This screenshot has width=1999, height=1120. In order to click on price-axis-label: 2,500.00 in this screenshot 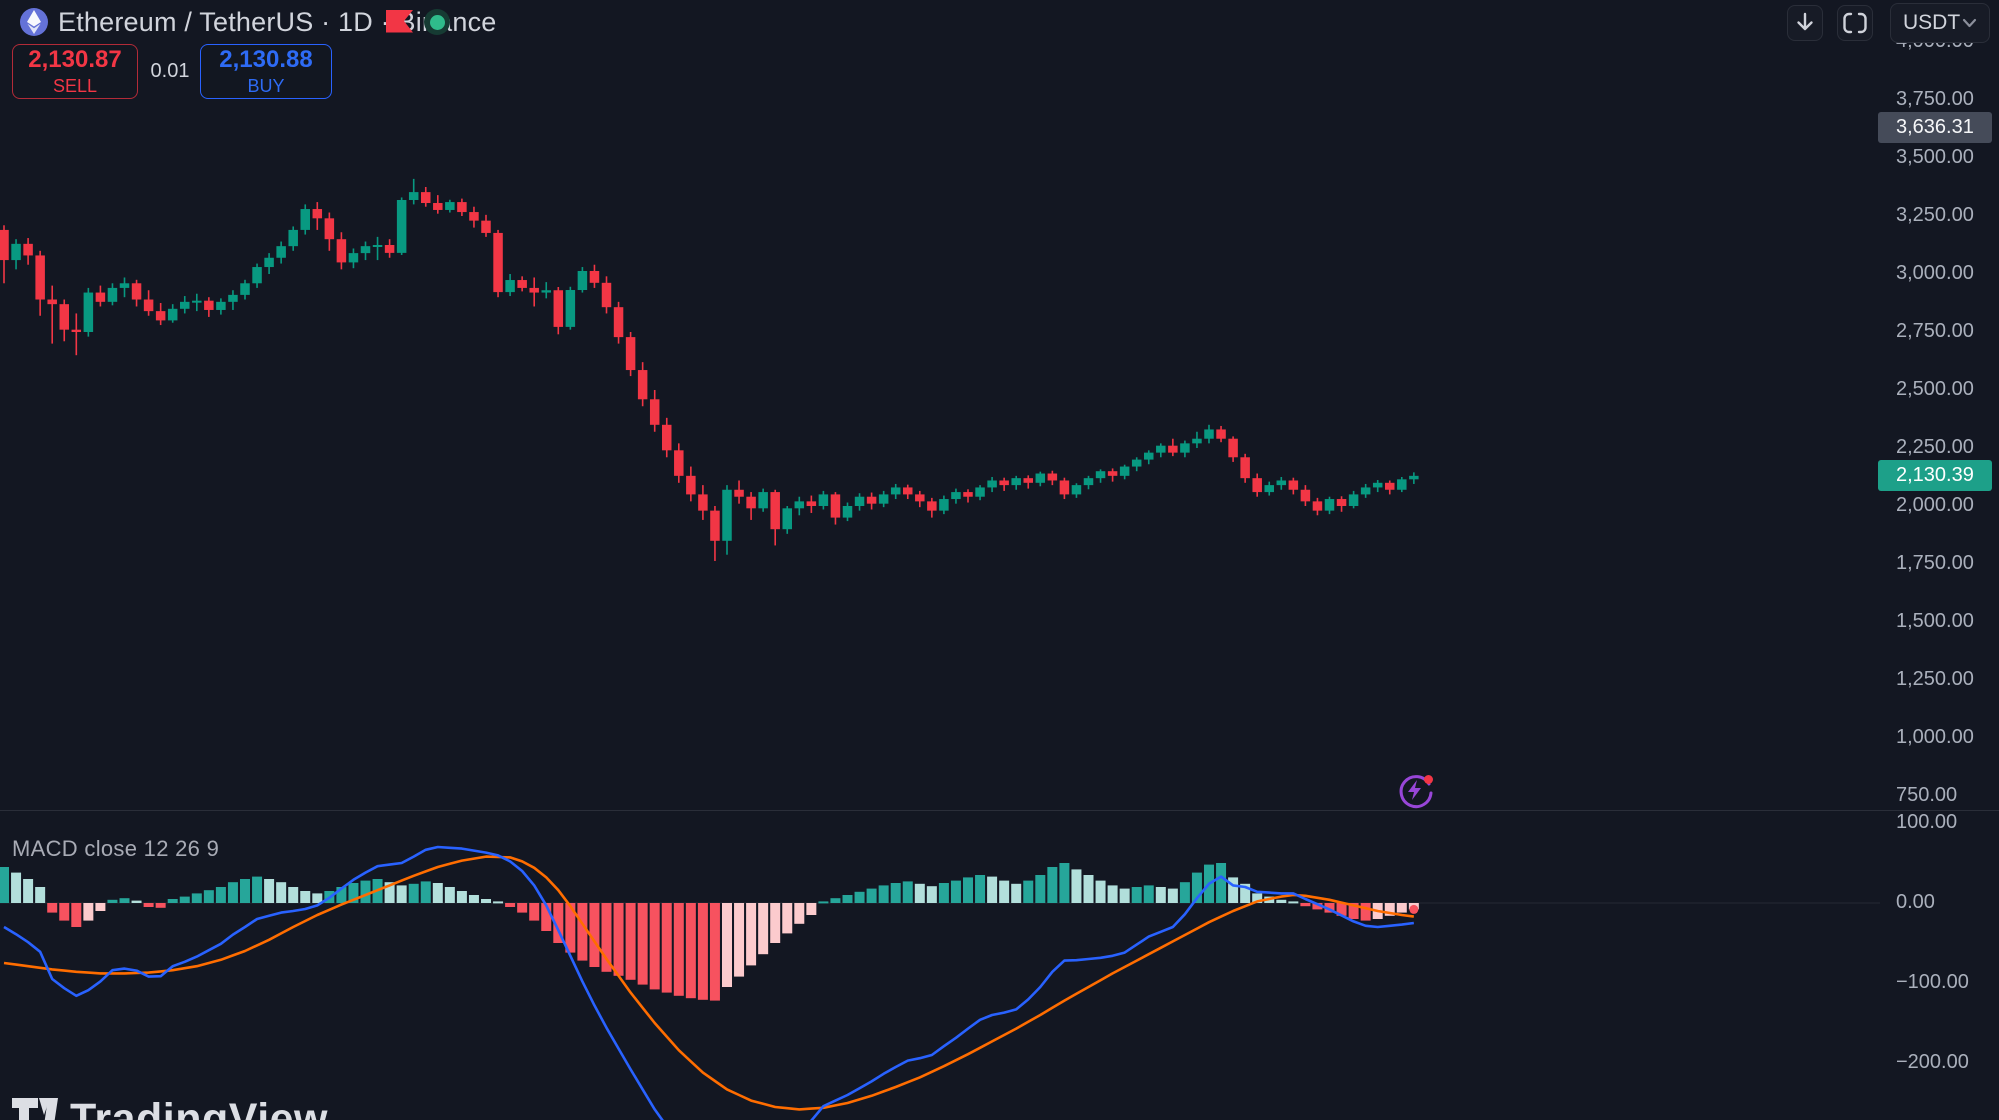, I will do `click(1935, 389)`.